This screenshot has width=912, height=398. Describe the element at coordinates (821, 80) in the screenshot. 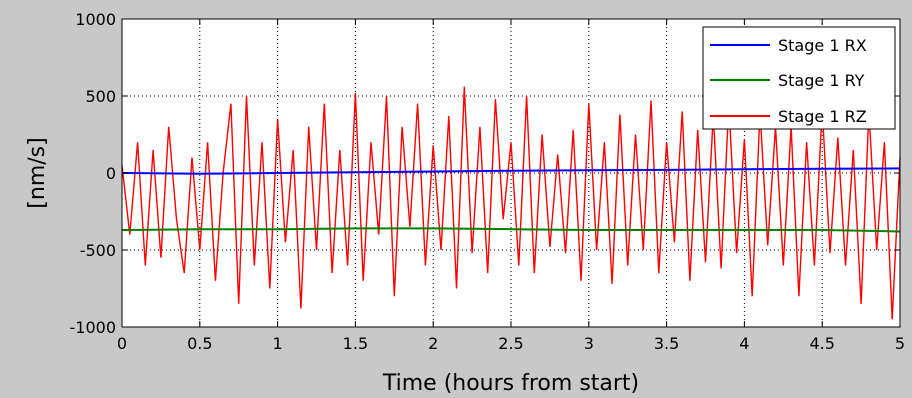

I see `legend-label-ry: Stage 1 RY` at that location.